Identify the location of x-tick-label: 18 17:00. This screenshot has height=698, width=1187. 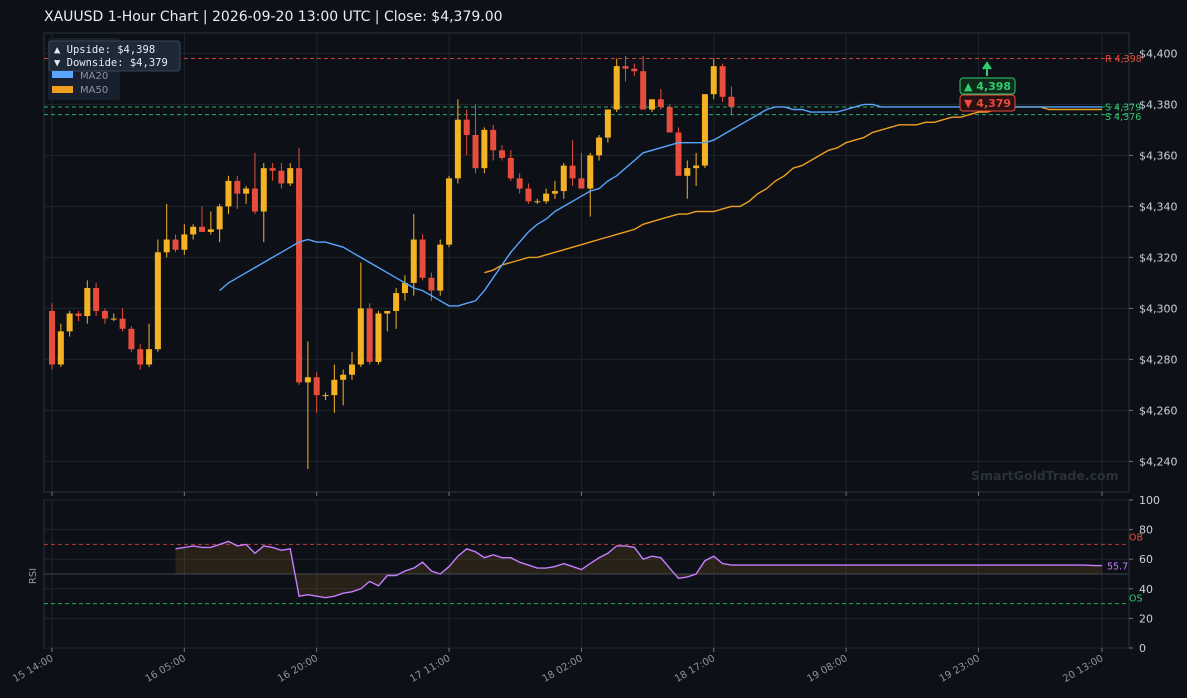
(695, 669).